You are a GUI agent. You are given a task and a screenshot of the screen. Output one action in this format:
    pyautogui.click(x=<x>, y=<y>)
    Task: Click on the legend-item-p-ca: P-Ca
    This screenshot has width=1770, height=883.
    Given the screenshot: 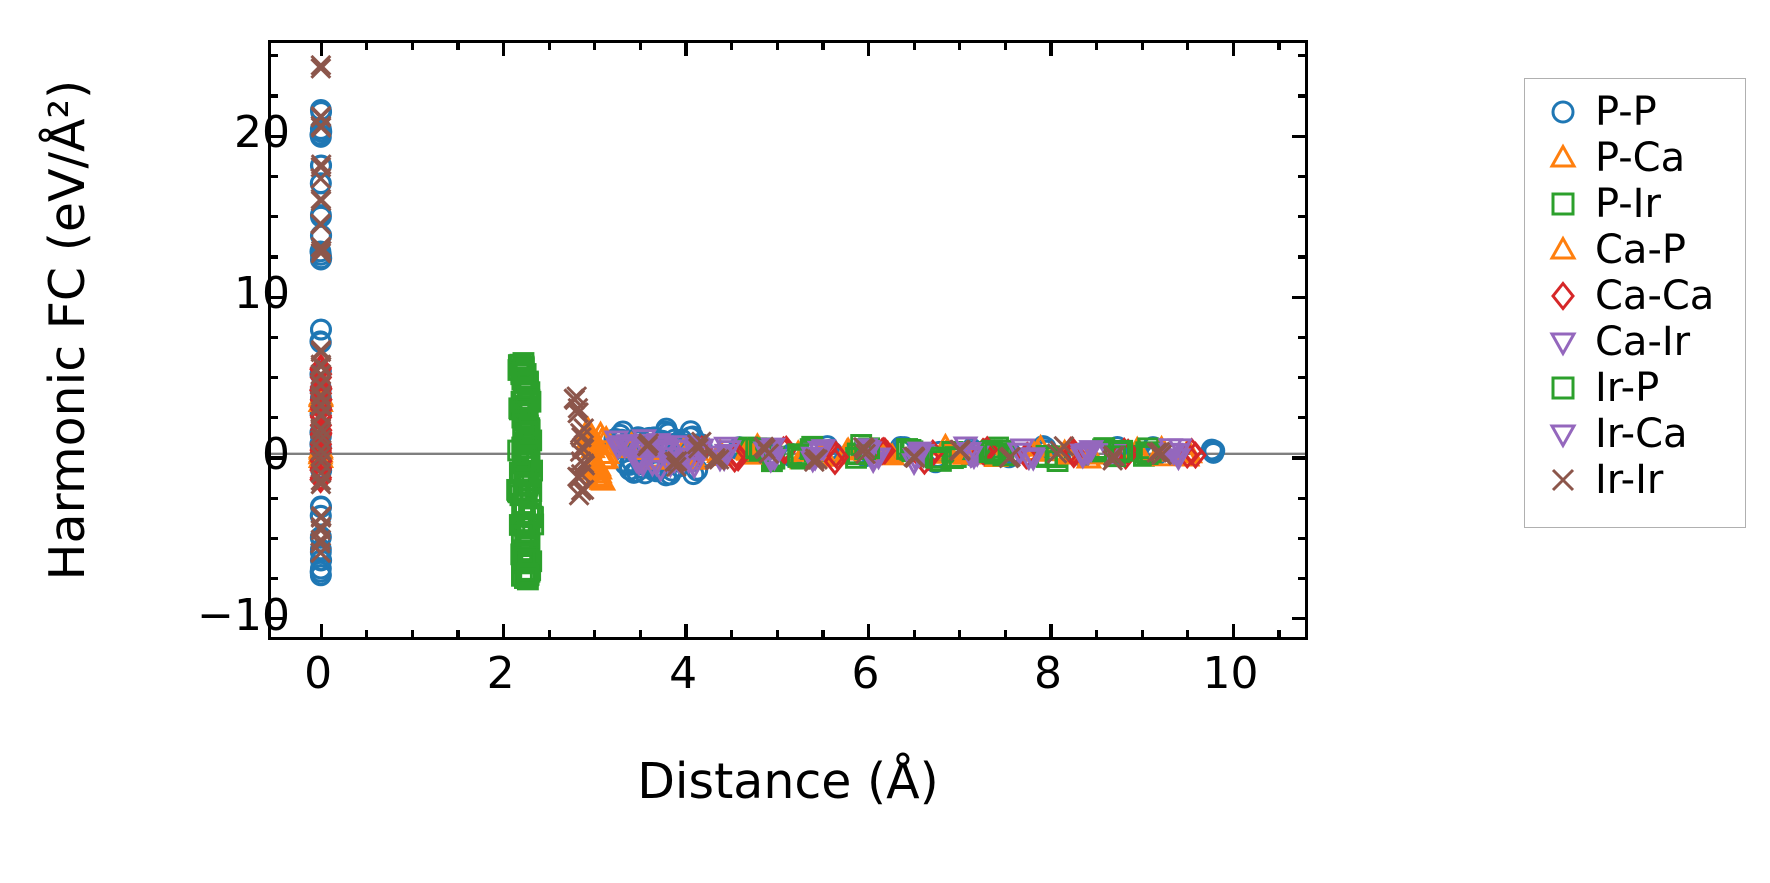 What is the action you would take?
    pyautogui.click(x=1635, y=158)
    